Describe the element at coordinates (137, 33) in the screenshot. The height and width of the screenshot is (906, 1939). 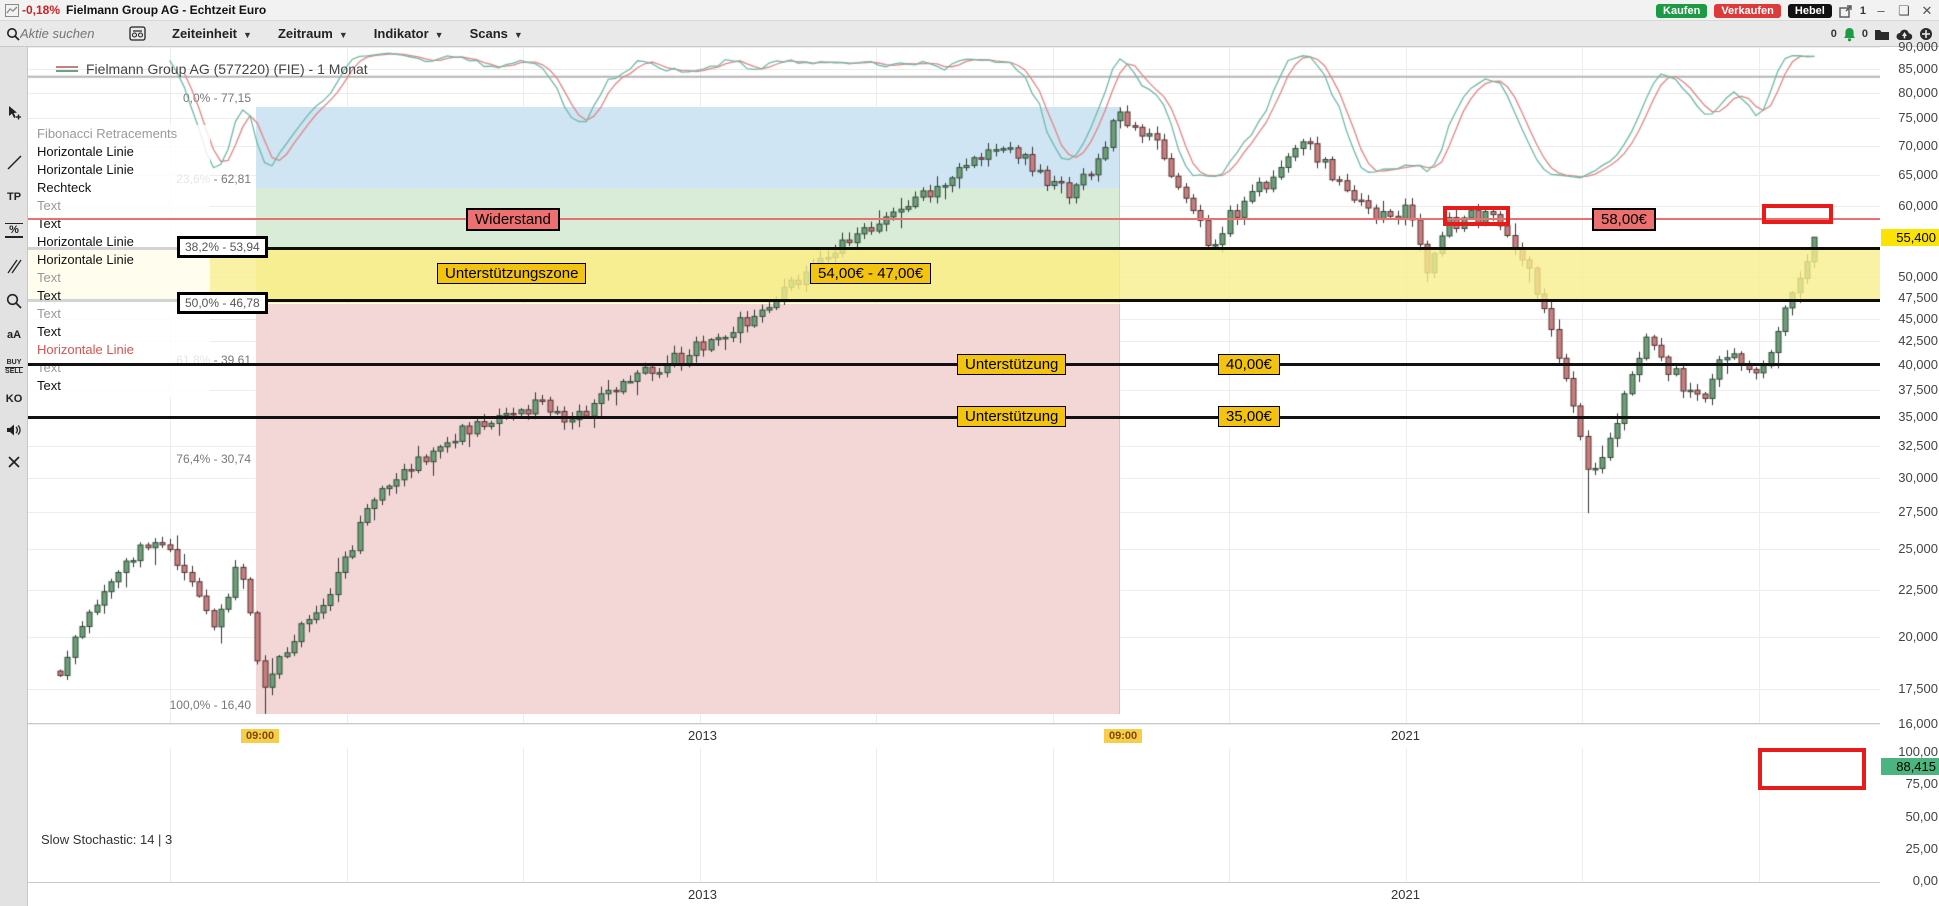
I see `compare-scale-icon` at that location.